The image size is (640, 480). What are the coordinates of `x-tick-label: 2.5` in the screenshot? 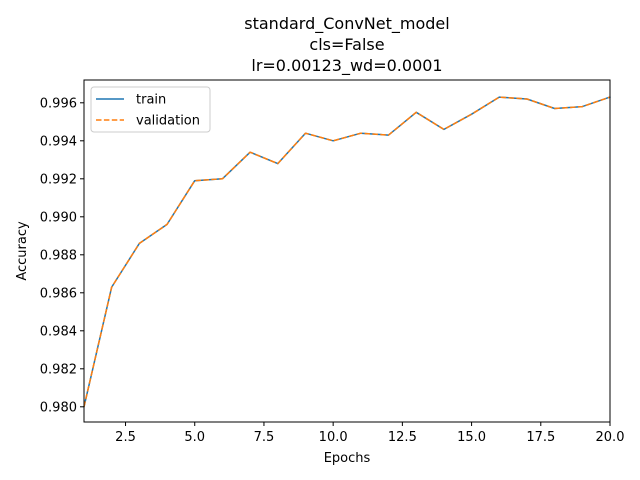 It's located at (125, 437).